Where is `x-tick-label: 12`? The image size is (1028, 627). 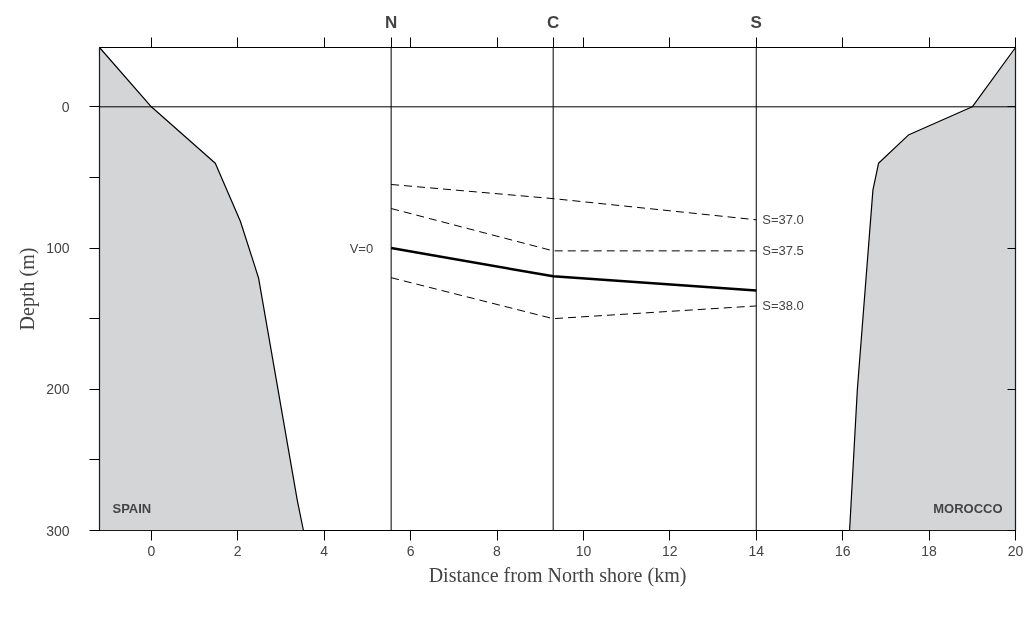
x-tick-label: 12 is located at coordinates (670, 550).